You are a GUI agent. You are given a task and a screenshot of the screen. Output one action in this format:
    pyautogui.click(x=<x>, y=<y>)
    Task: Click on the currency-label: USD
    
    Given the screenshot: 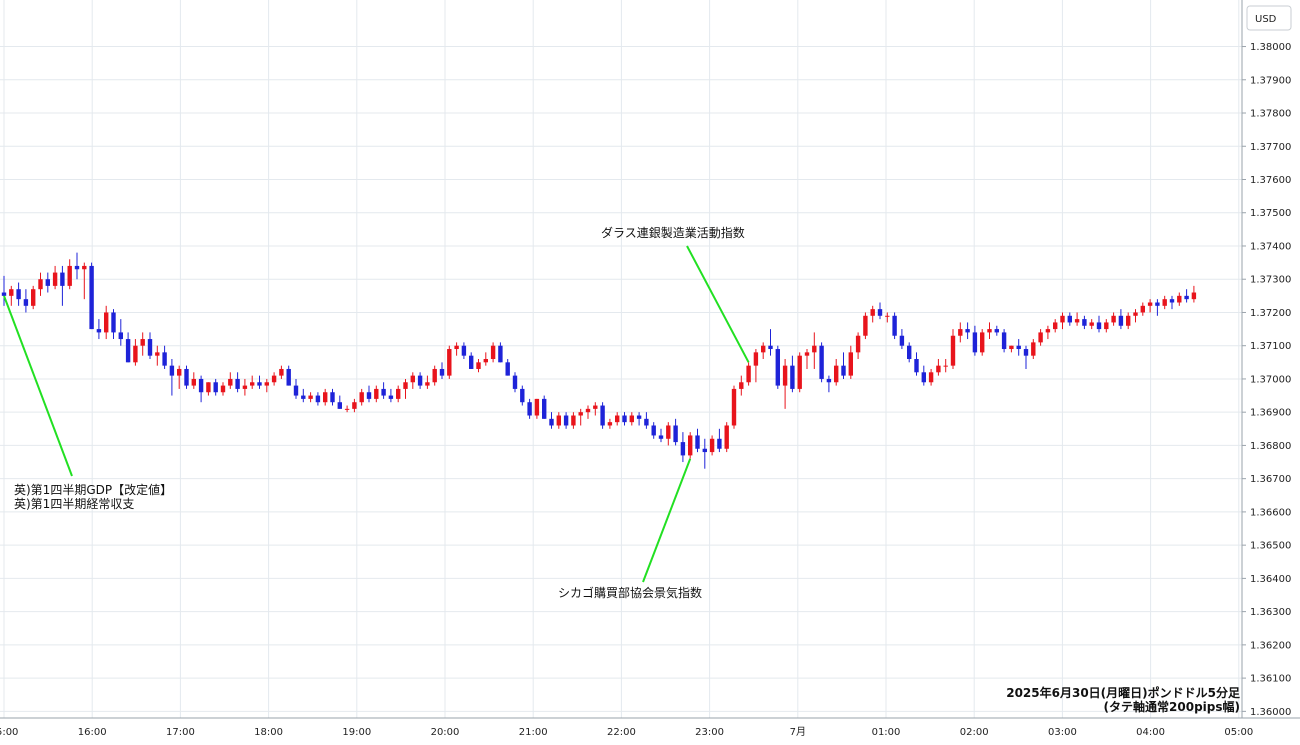 What is the action you would take?
    pyautogui.click(x=1266, y=19)
    